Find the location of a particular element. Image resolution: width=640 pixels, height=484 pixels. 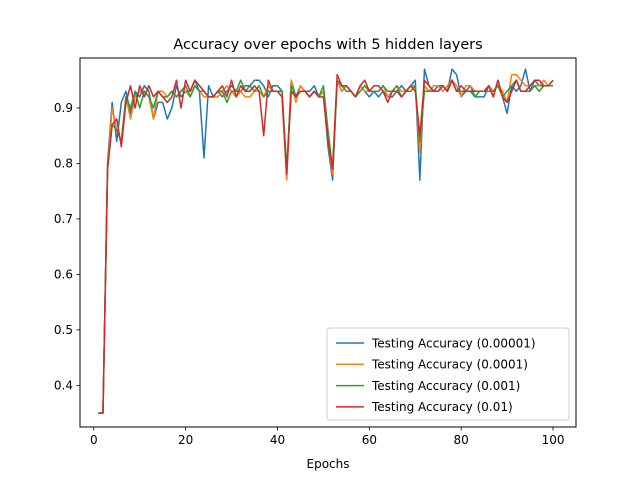

x-tick-label: 100 is located at coordinates (553, 440).